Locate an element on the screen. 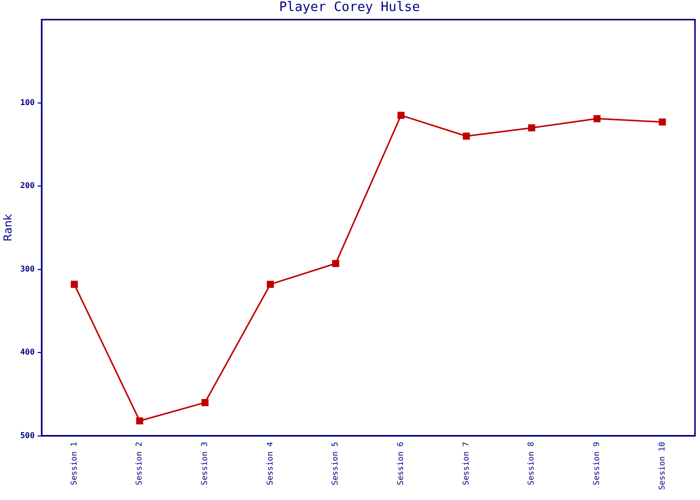 The image size is (700, 500). x-tick-label: Session 7 is located at coordinates (465, 464).